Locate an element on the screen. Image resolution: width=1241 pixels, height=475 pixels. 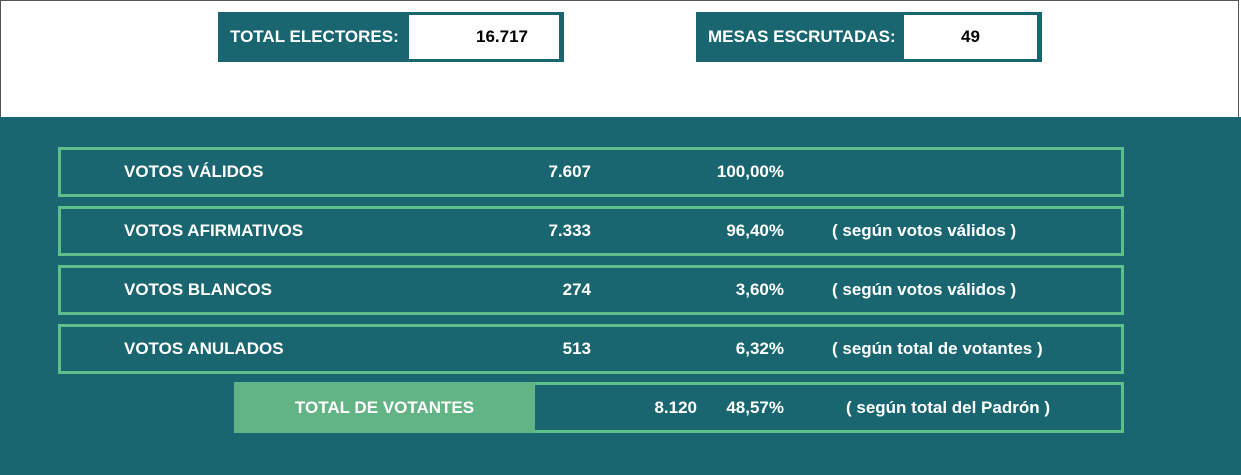
mesas-escrutadas-box: MESAS ESCRUTADAS: 49 is located at coordinates (869, 37).